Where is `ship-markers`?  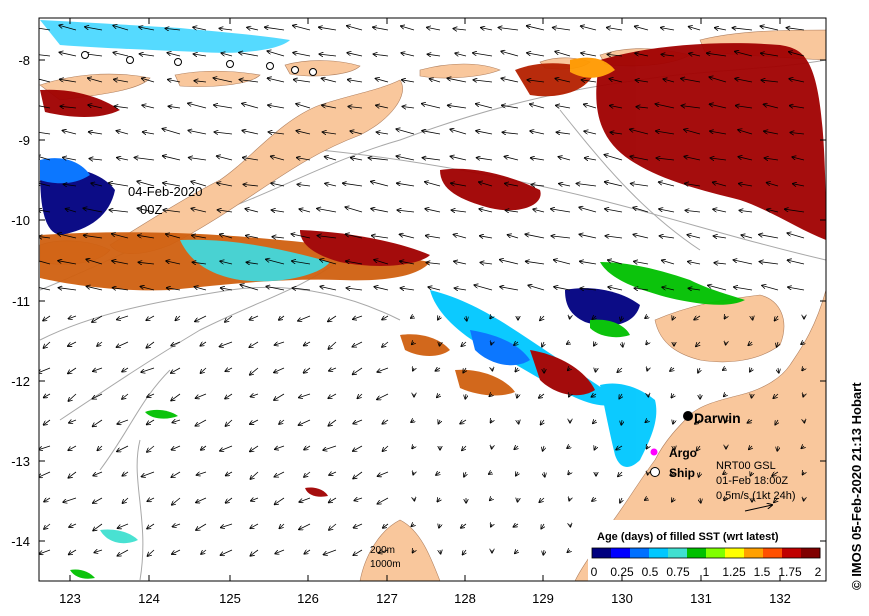
ship-markers is located at coordinates (199, 63).